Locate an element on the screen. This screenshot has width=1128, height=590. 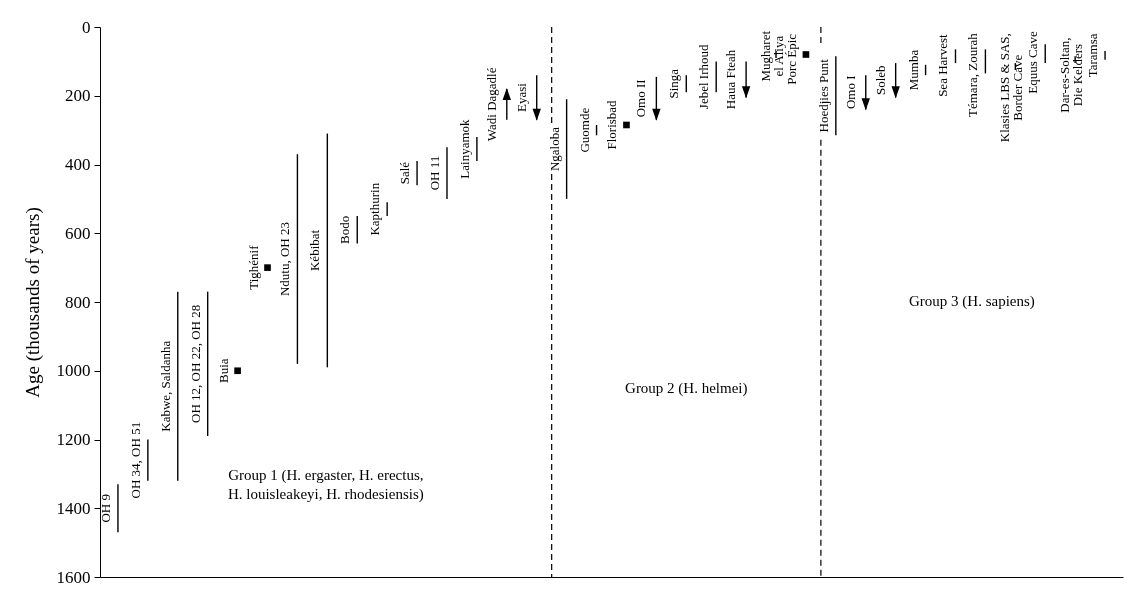
x-tick-label: Klasies LBS & SAS, Border Cave is located at coordinates (1011, 88).